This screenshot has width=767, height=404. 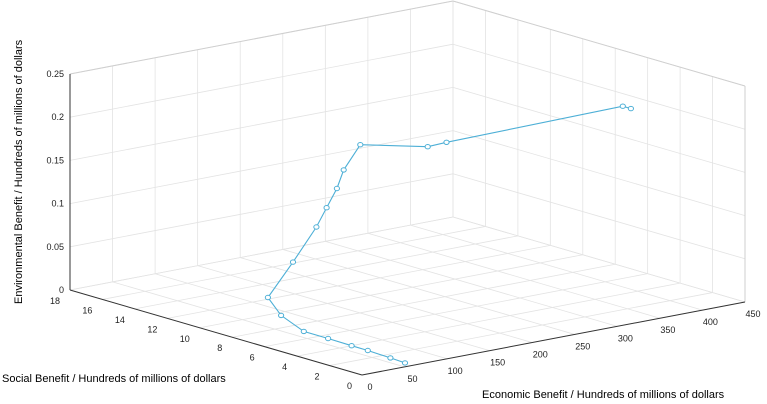 I want to click on y-tick-label: 2, so click(x=317, y=377).